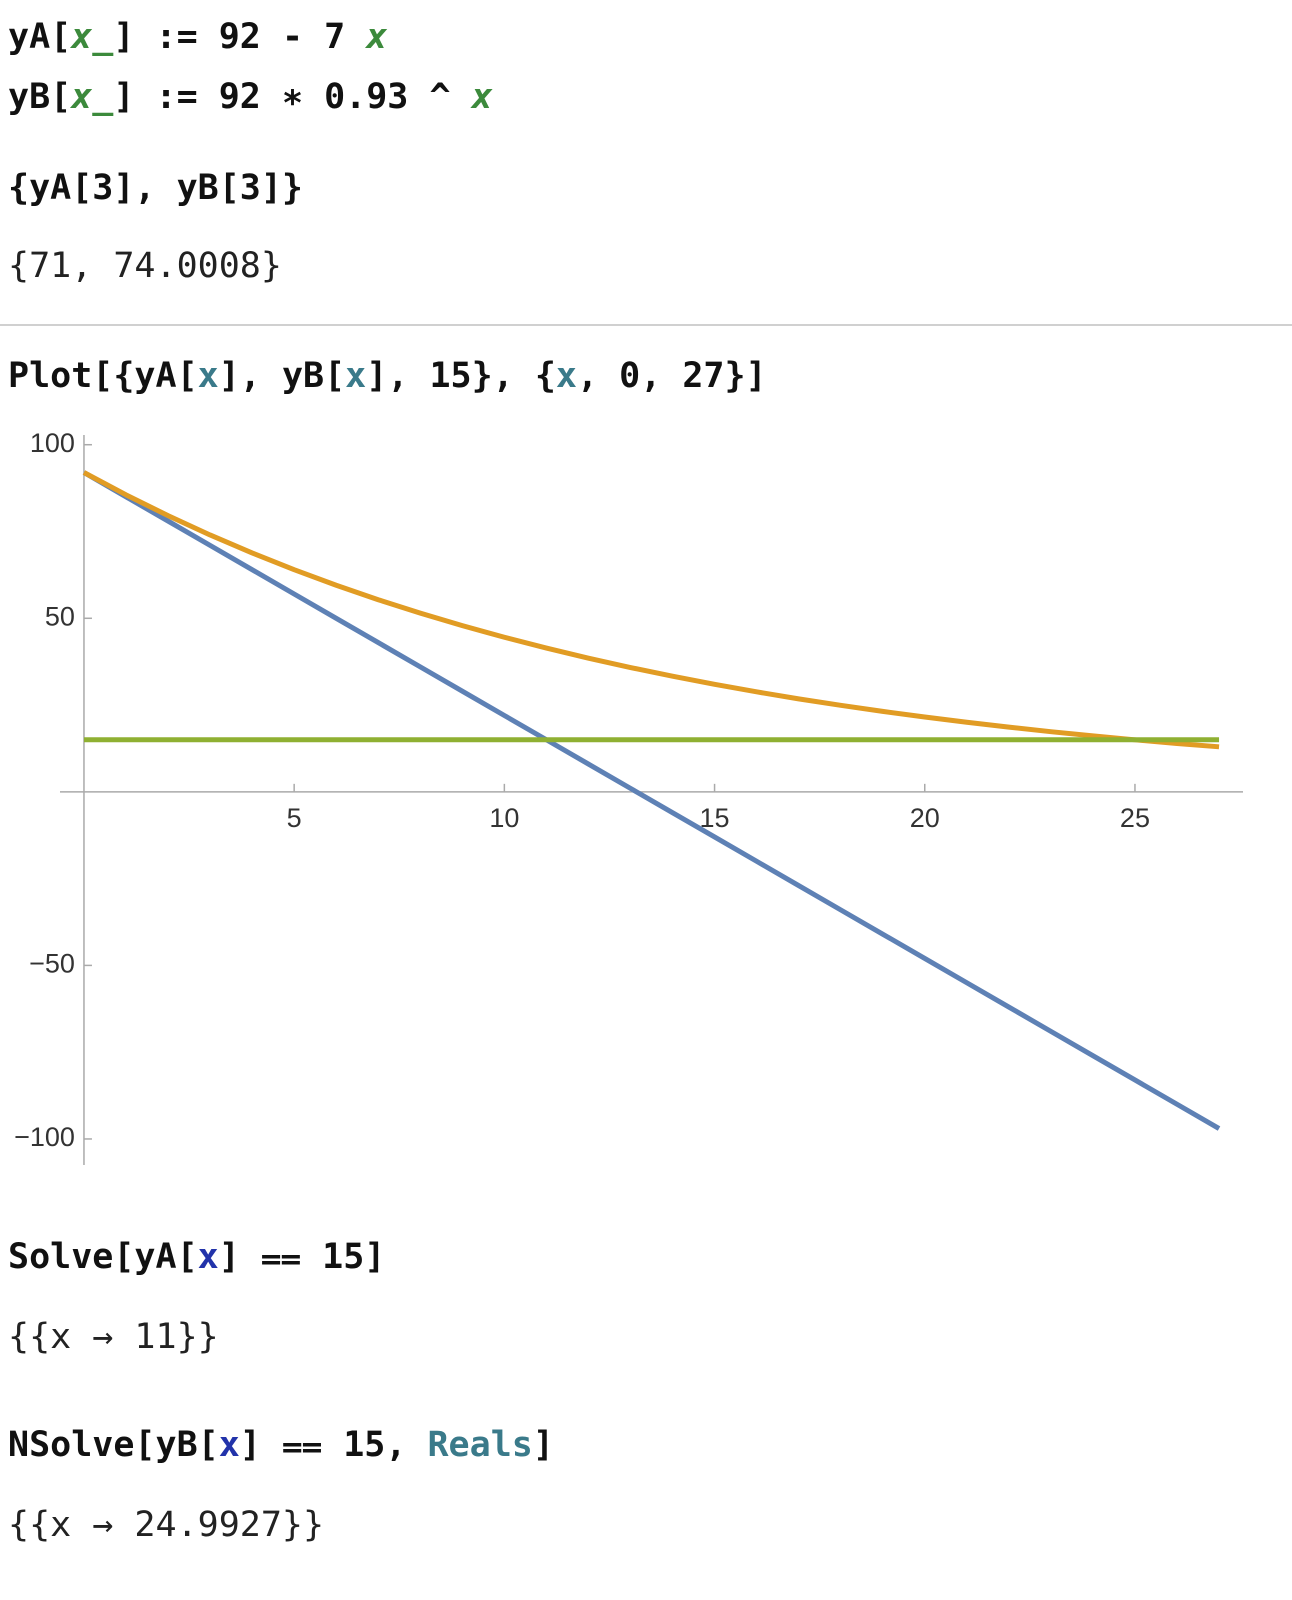  I want to click on y-tick-label: −100, so click(44, 1137).